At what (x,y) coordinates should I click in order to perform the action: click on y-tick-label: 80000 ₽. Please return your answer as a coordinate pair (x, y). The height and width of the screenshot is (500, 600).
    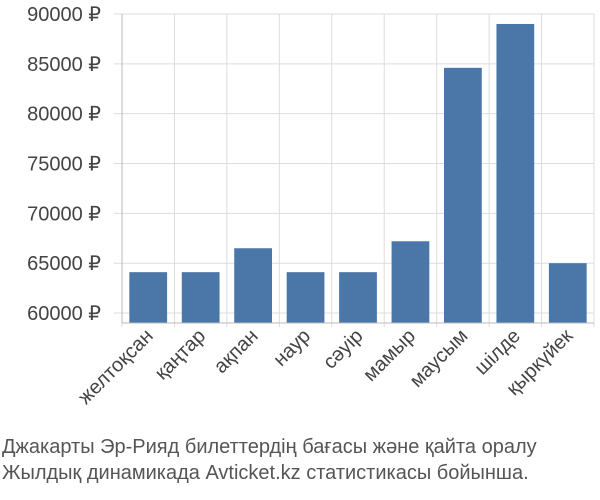
    Looking at the image, I should click on (64, 115).